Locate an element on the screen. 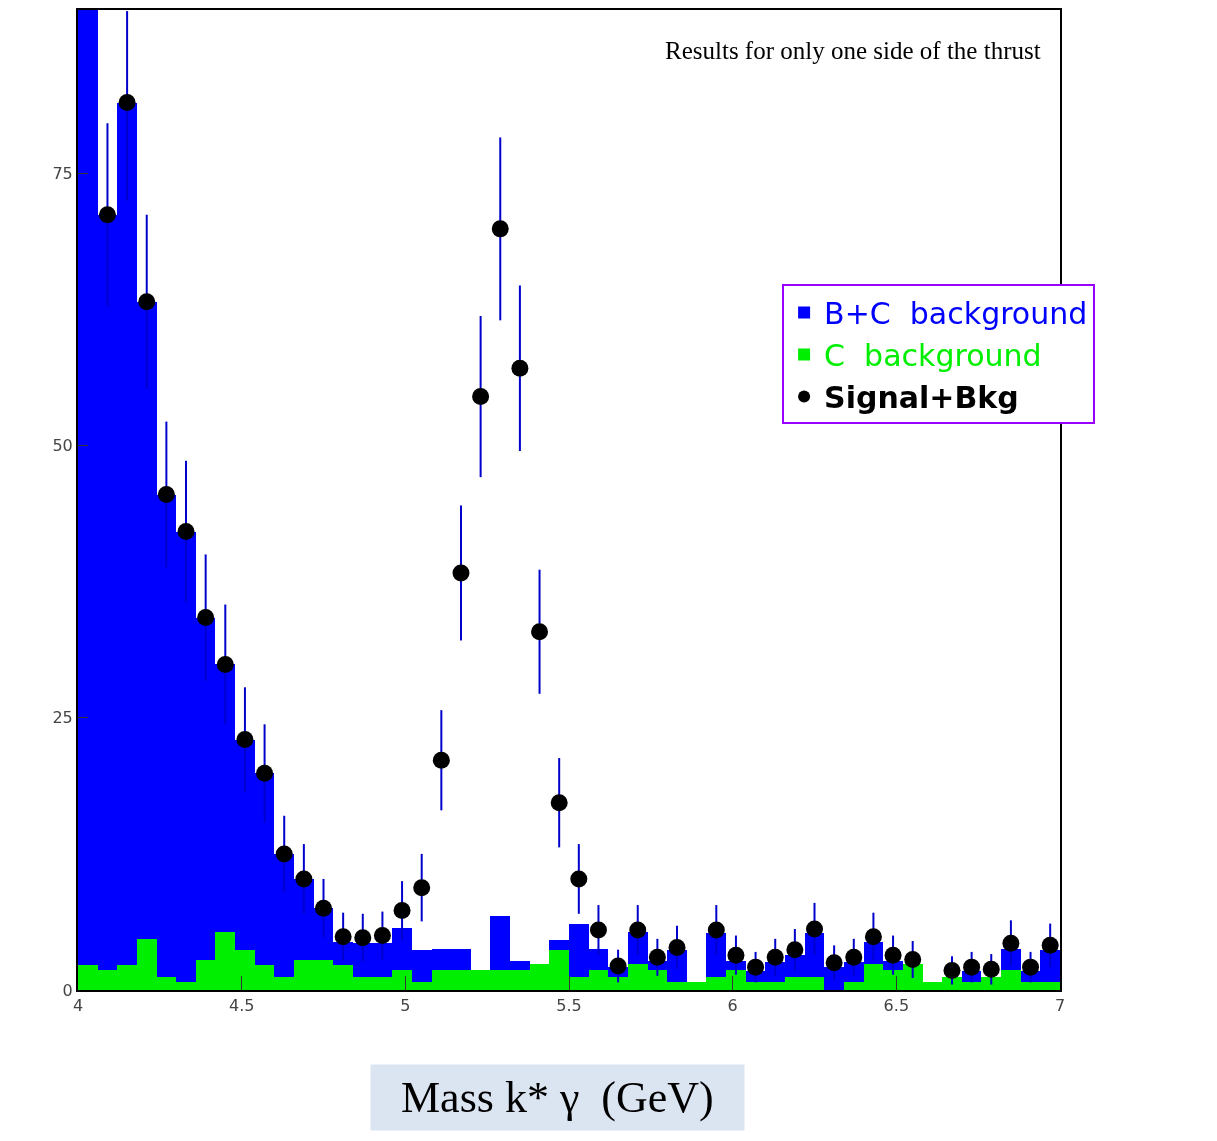  x-tick-label: 7 is located at coordinates (1060, 1006).